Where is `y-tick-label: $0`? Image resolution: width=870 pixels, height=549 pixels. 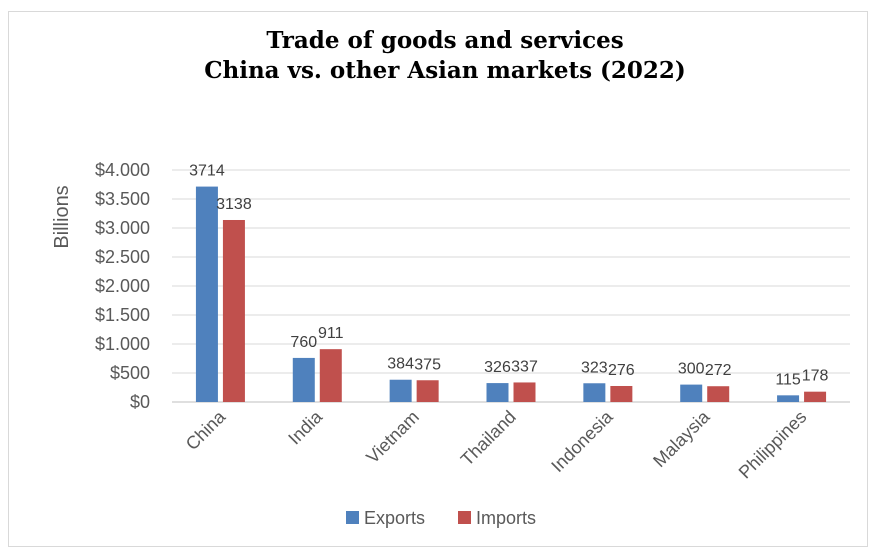 y-tick-label: $0 is located at coordinates (140, 402).